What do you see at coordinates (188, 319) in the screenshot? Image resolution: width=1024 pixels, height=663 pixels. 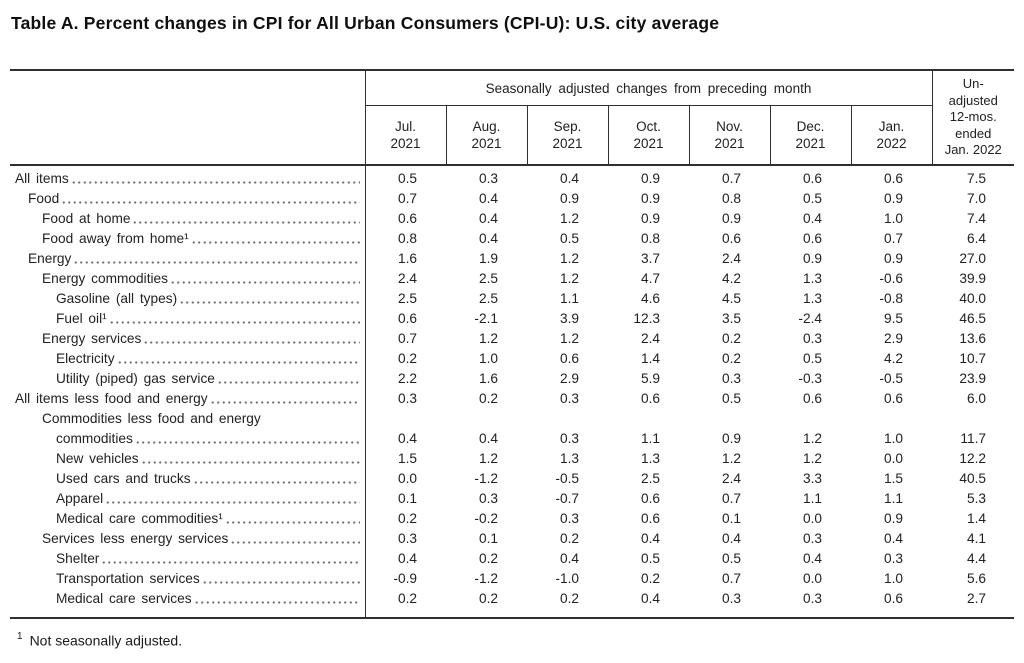 I see `row-label: Fuel oil¹` at bounding box center [188, 319].